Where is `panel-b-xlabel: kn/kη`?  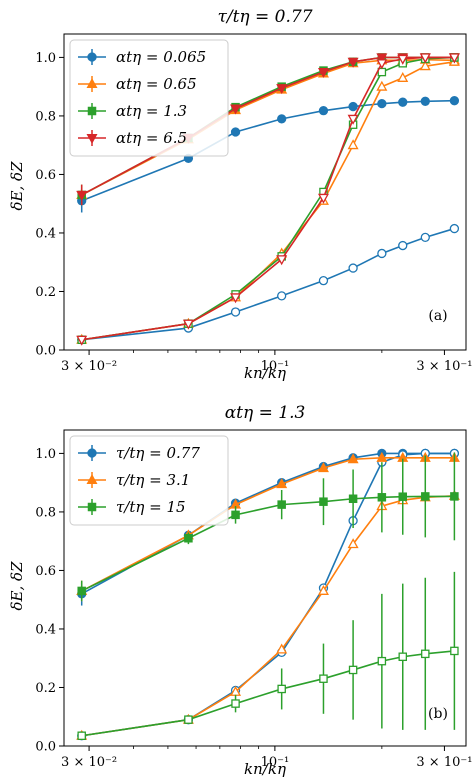
panel-b-xlabel: kn/kη is located at coordinates (265, 769).